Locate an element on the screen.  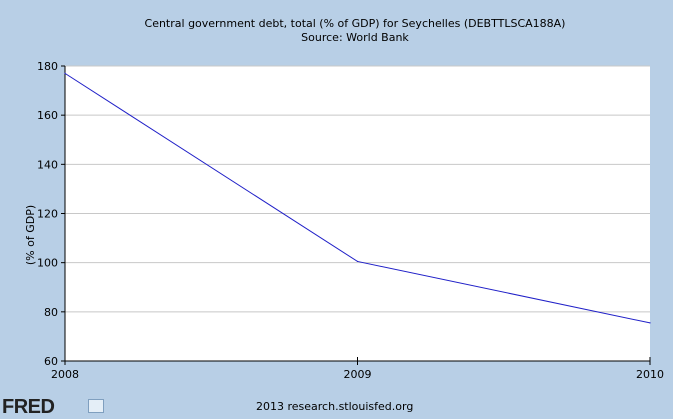
x-tick-label: 2010 is located at coordinates (650, 374).